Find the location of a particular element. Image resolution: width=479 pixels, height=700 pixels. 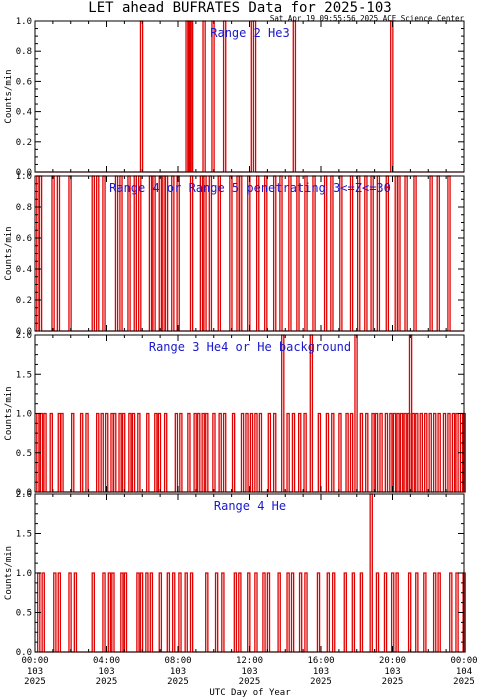

x-tick-label-time: 16:00 is located at coordinates (320, 661).